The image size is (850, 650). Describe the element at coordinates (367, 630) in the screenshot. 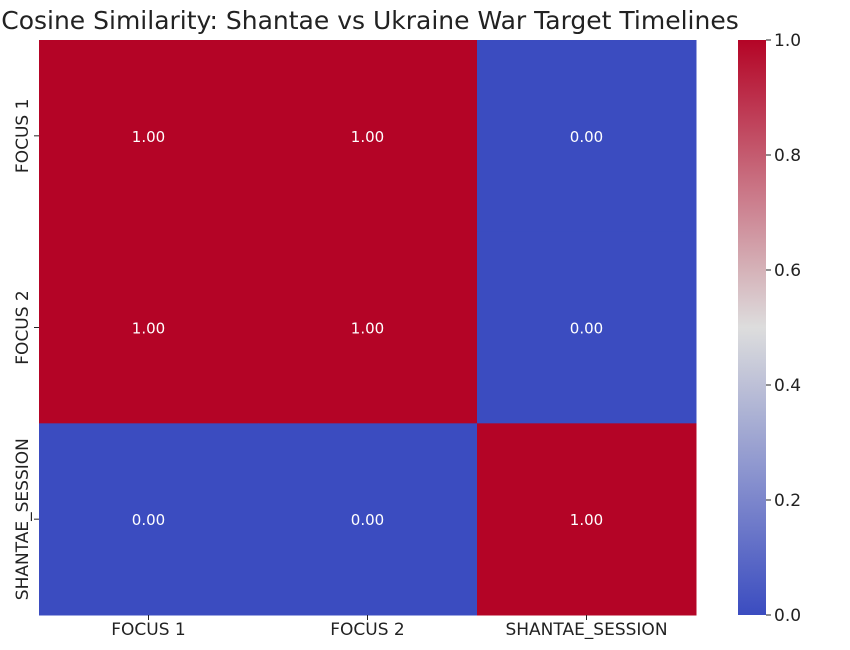

I see `x-tick-label: FOCUS 2` at that location.